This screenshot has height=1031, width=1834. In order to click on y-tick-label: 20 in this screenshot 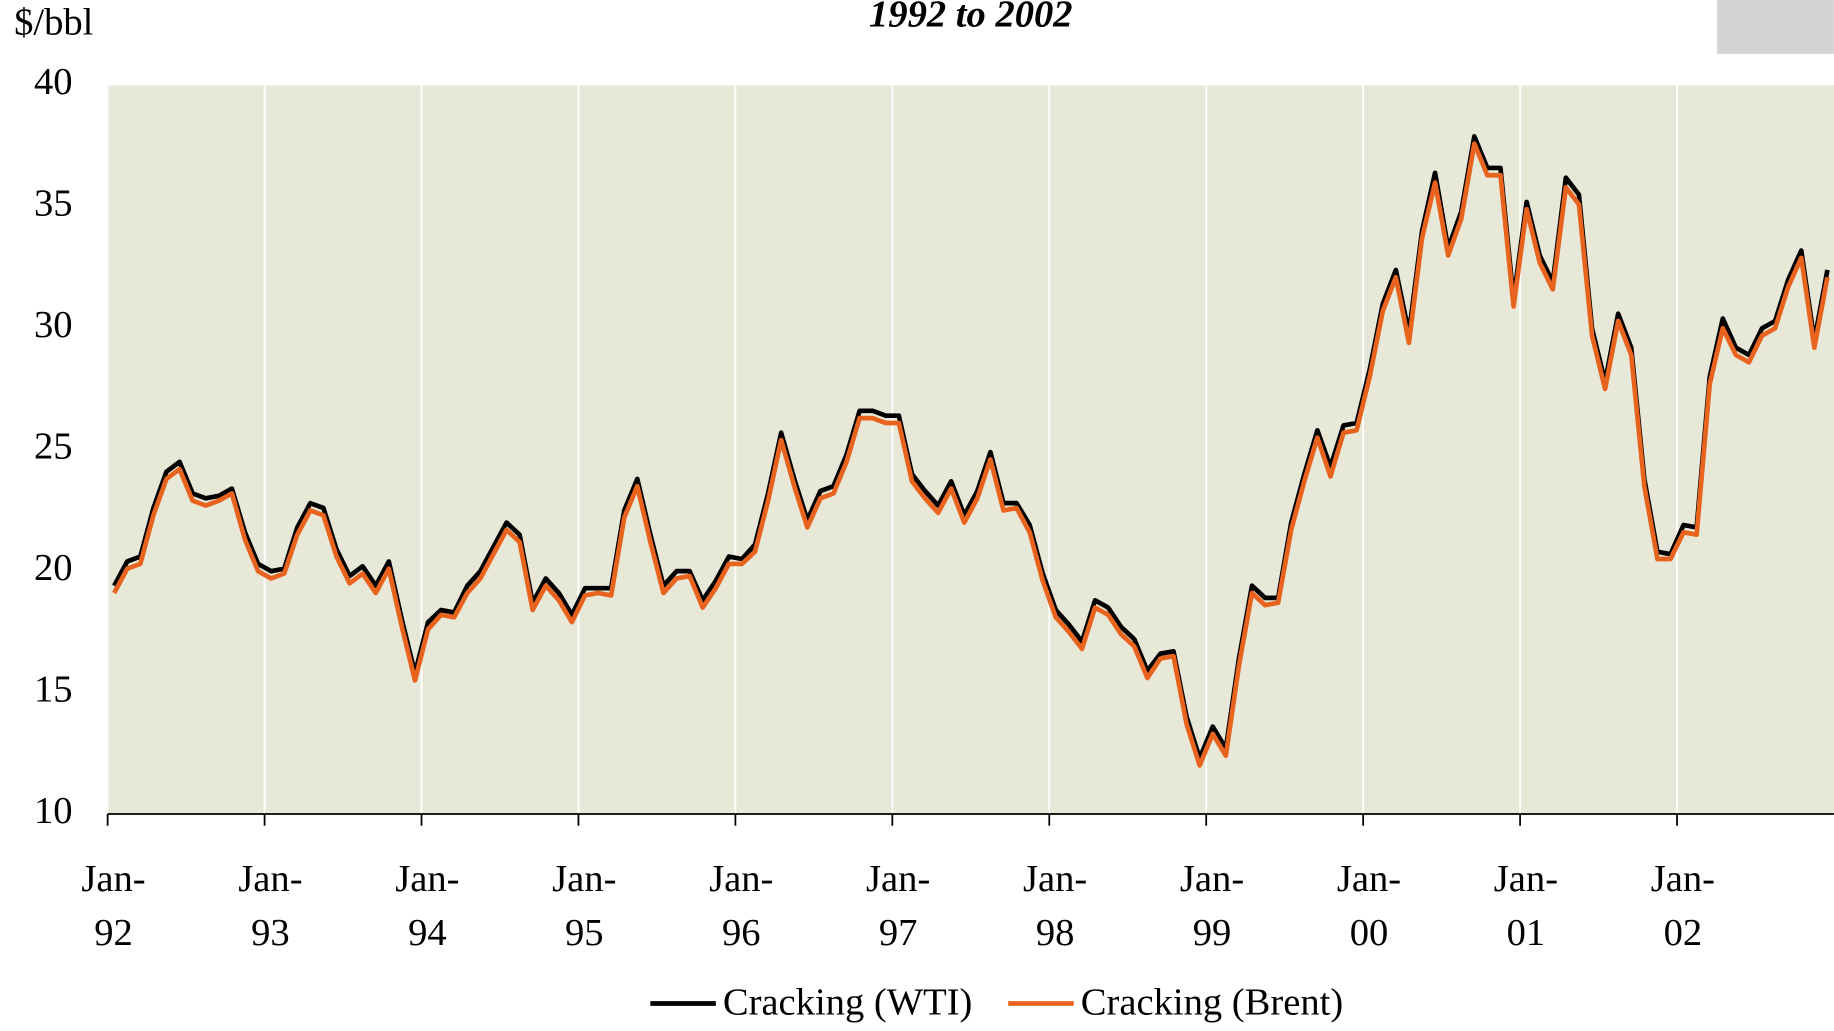, I will do `click(53, 568)`.